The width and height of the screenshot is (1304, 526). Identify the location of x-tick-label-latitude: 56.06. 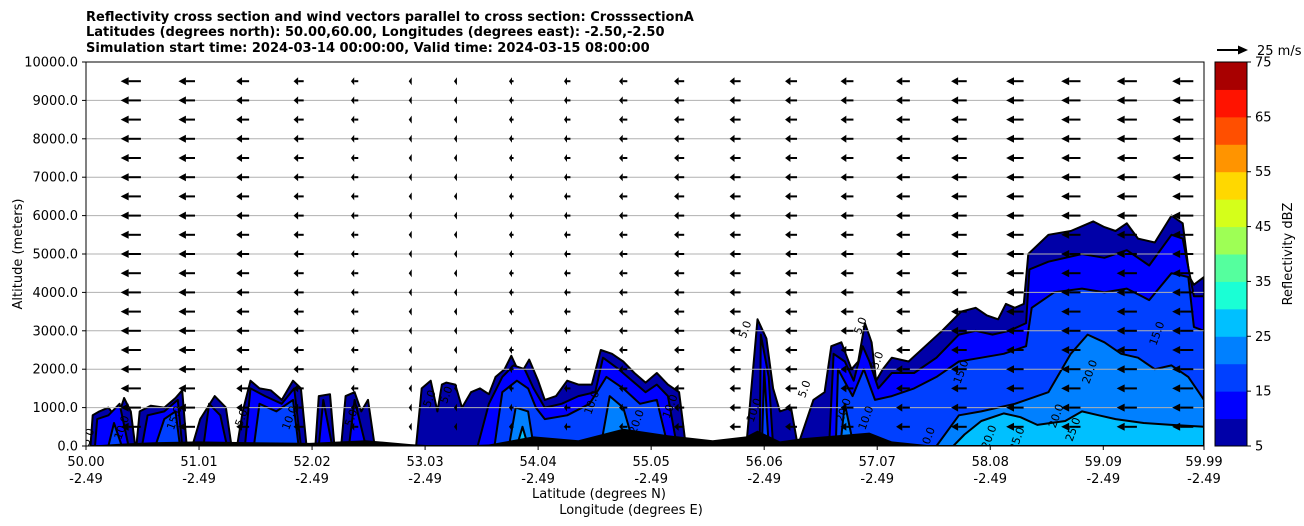
(764, 462).